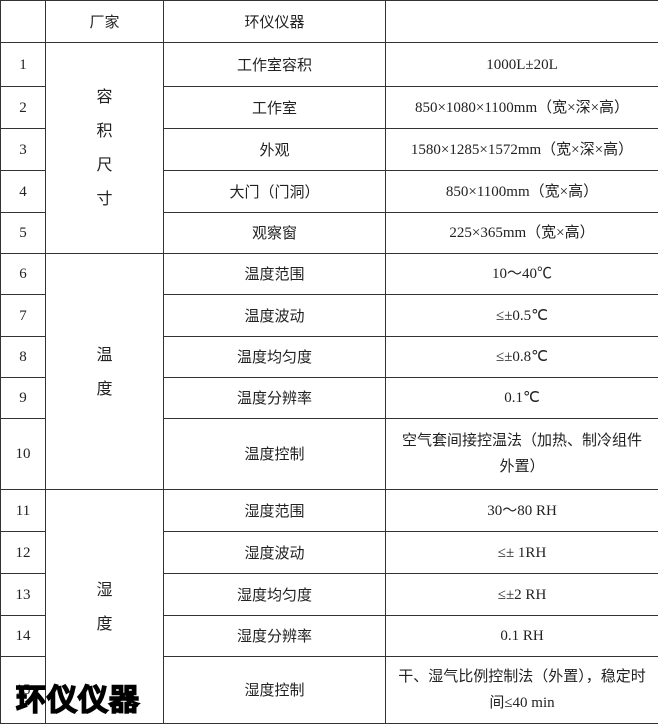 This screenshot has width=658, height=724. Describe the element at coordinates (275, 454) in the screenshot. I see `item-cell: 温度控制` at that location.